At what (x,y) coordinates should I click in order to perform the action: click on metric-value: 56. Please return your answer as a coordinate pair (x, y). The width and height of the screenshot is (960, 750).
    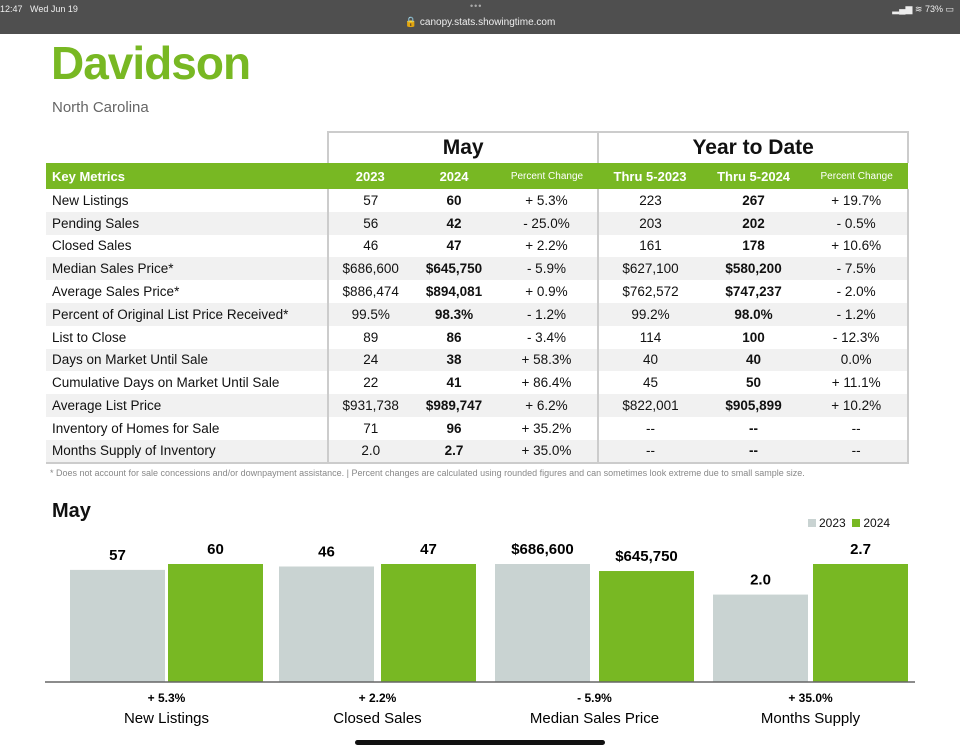
    Looking at the image, I should click on (369, 223).